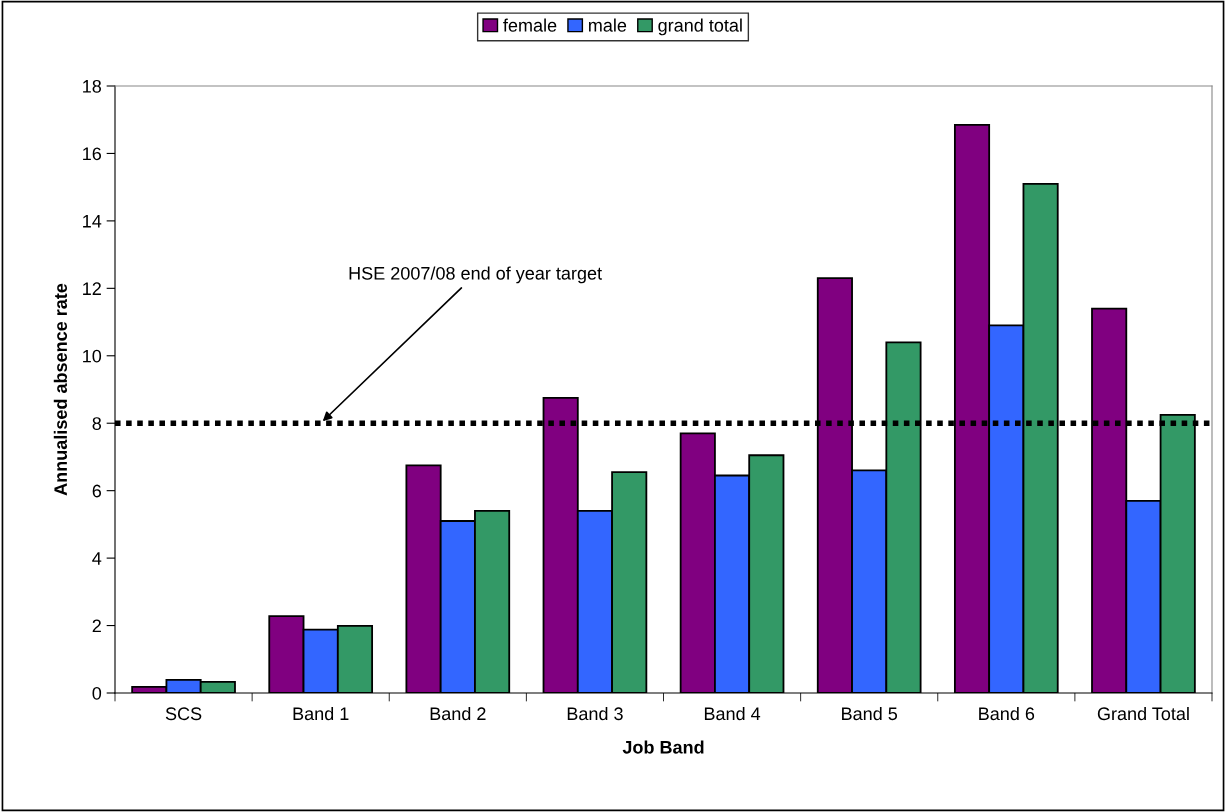  Describe the element at coordinates (97, 423) in the screenshot. I see `y-tick-label: 8` at that location.